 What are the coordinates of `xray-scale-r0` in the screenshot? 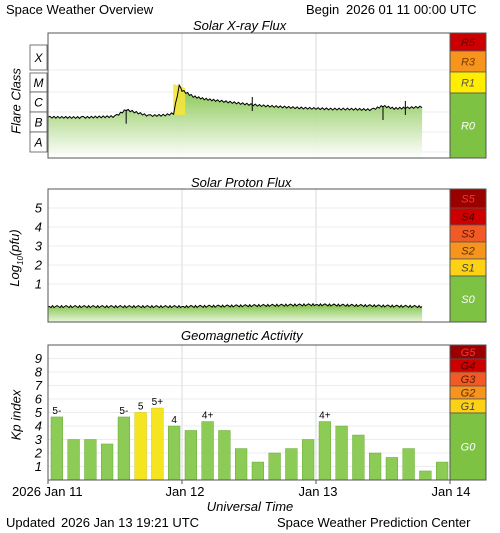 It's located at (468, 125).